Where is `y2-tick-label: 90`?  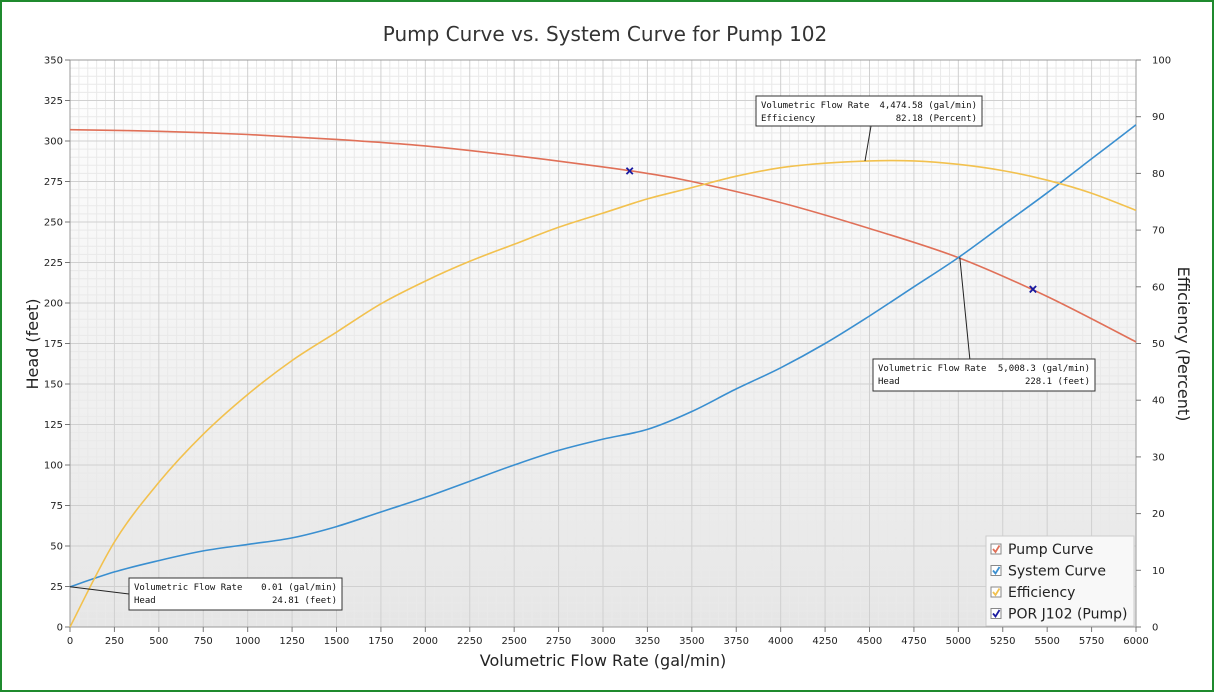 y2-tick-label: 90 is located at coordinates (1158, 117).